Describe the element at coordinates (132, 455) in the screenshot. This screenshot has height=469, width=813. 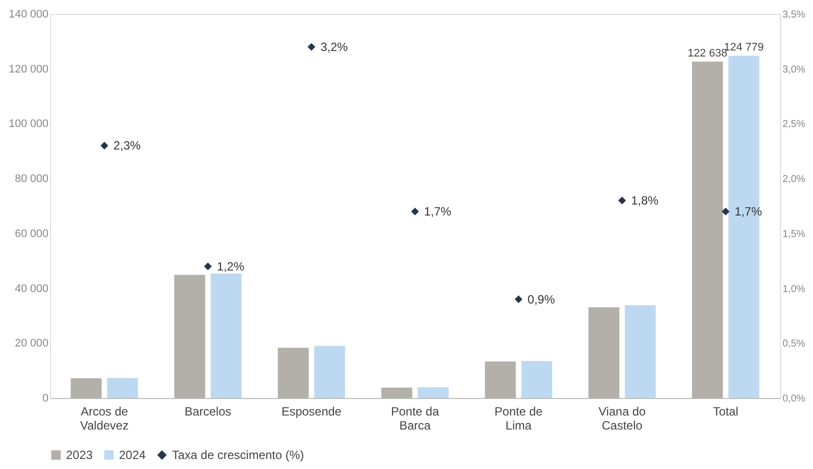
I see `legend-label: 2024` at that location.